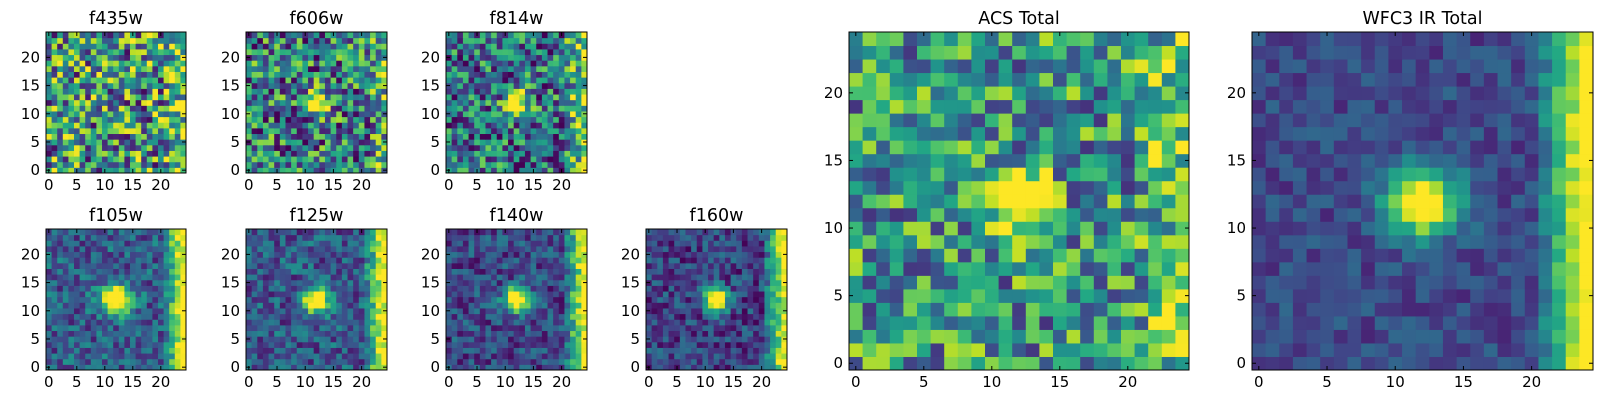 The width and height of the screenshot is (1600, 400). Describe the element at coordinates (77, 382) in the screenshot. I see `x-tick-label: 5` at that location.